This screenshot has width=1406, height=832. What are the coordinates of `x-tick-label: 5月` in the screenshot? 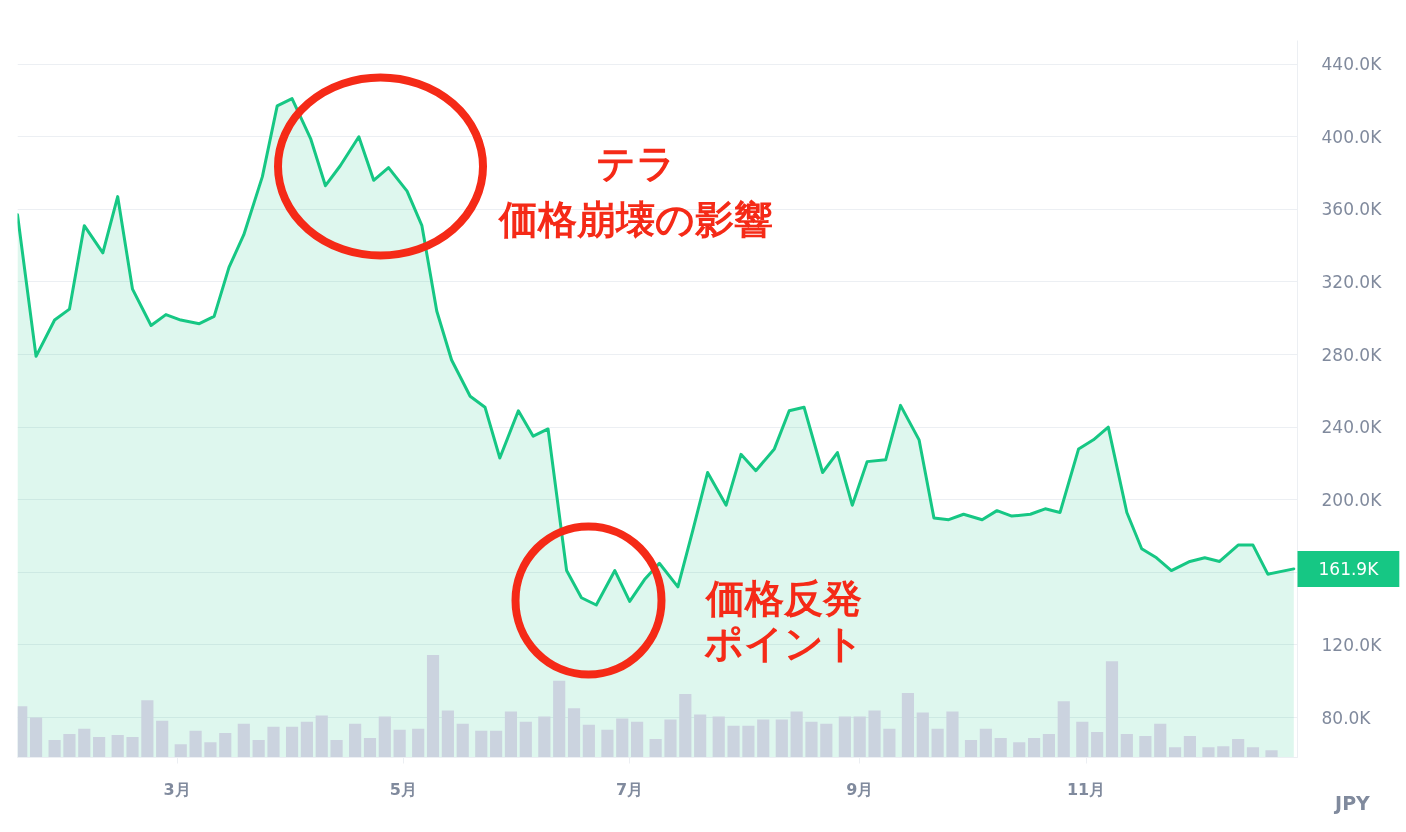 It's located at (403, 789).